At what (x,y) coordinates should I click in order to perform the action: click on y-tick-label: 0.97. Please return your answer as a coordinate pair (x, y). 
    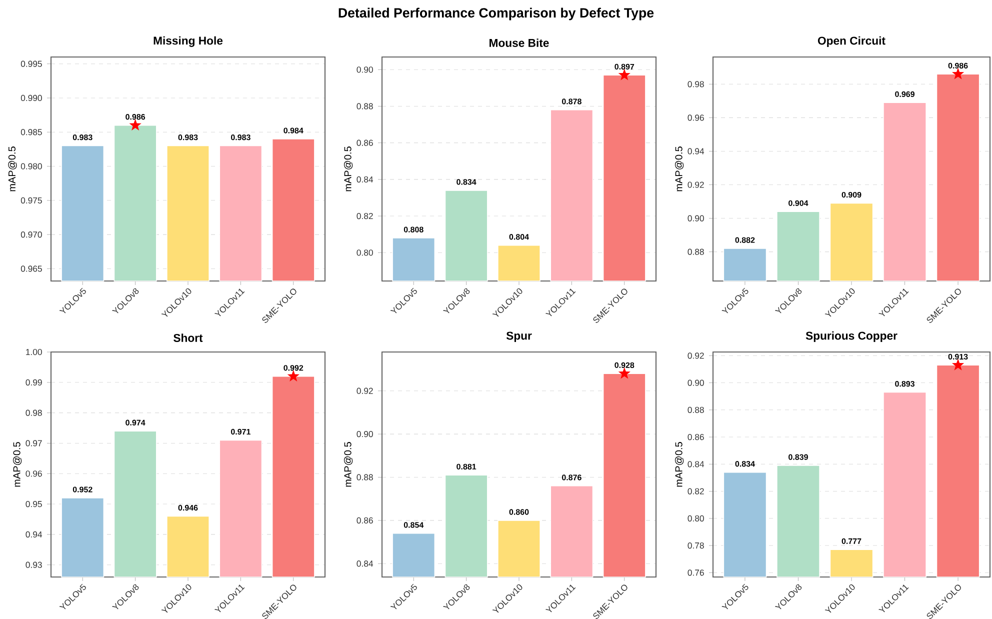
    Looking at the image, I should click on (34, 443).